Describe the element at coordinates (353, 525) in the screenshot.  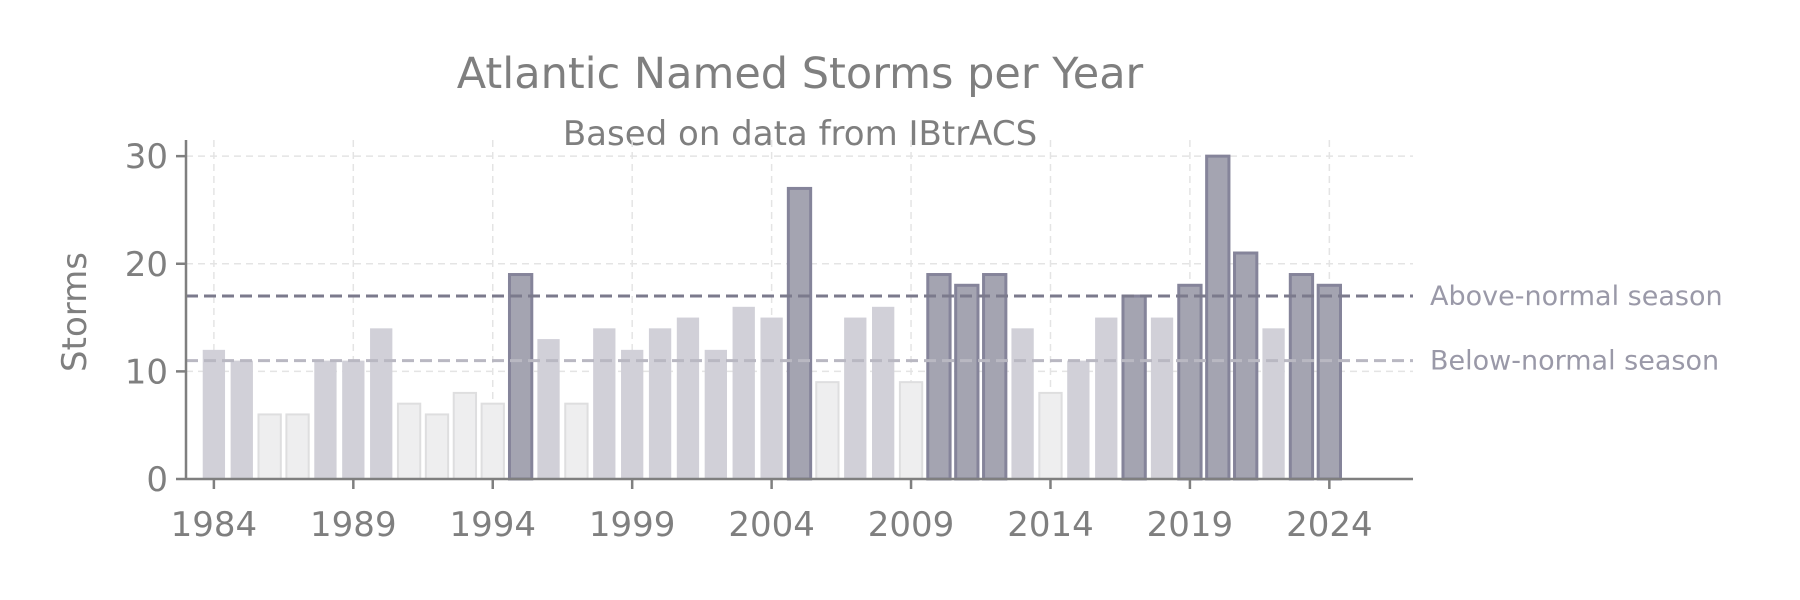
I see `x-tick-label: 1989` at that location.